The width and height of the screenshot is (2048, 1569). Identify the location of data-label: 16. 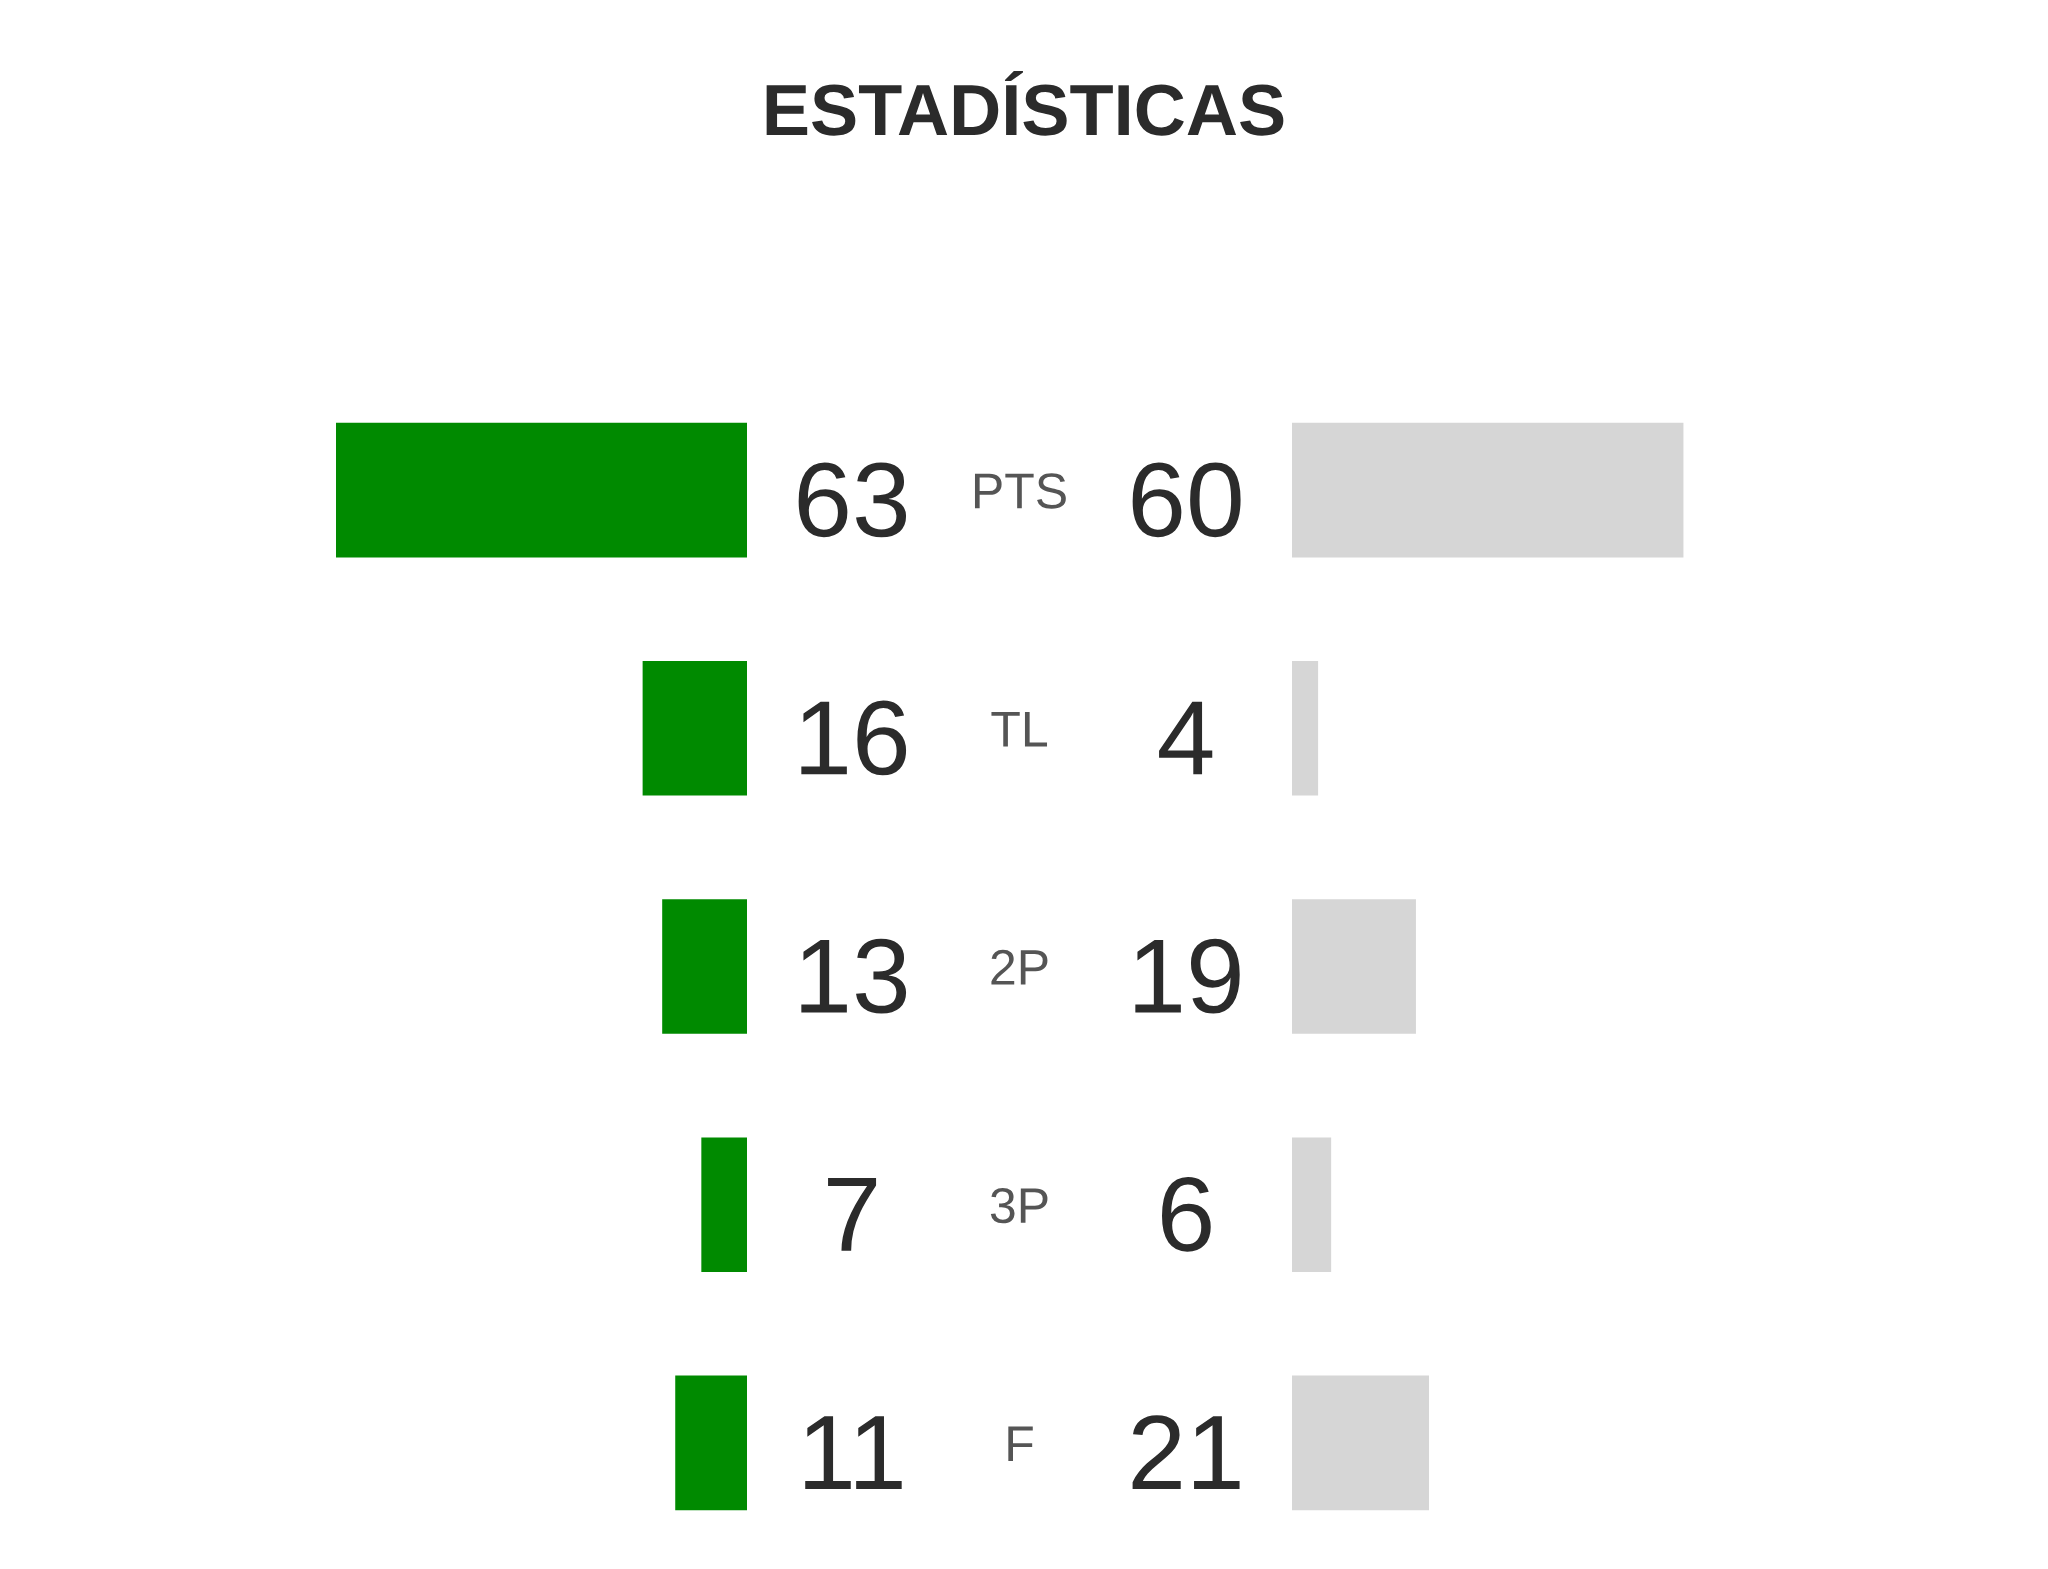
(854, 738).